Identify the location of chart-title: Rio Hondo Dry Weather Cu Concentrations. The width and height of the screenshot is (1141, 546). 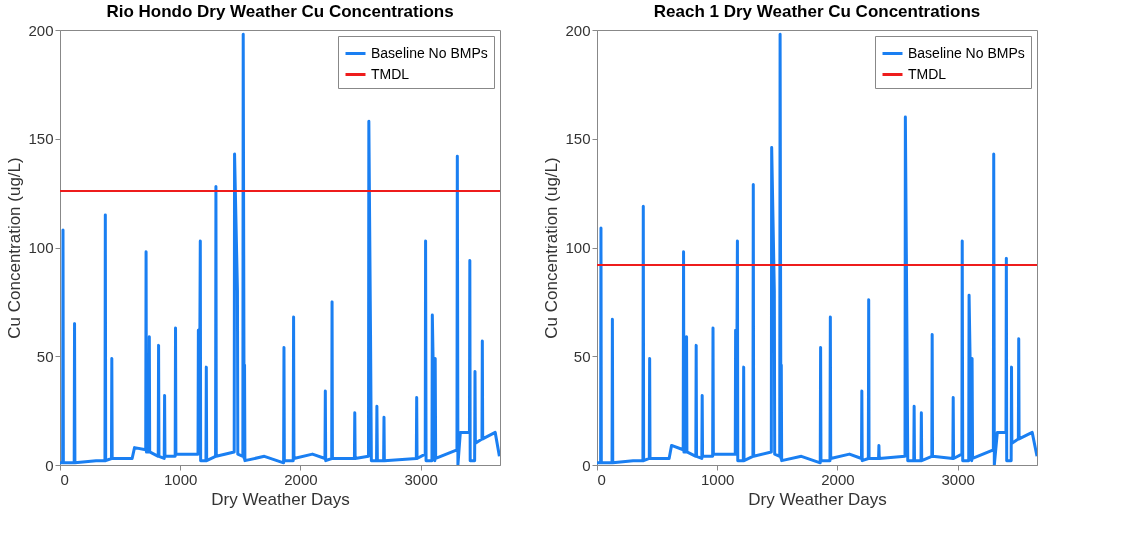
(280, 11).